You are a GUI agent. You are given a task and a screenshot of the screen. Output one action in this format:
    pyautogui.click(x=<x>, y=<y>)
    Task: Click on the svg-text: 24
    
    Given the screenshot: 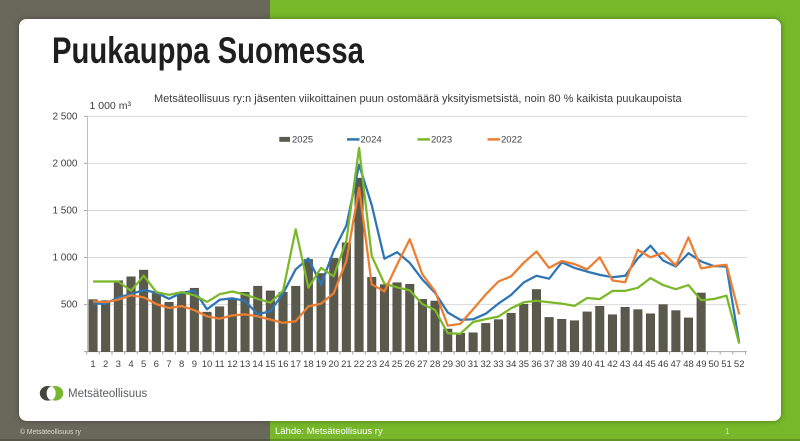 What is the action you would take?
    pyautogui.click(x=384, y=364)
    